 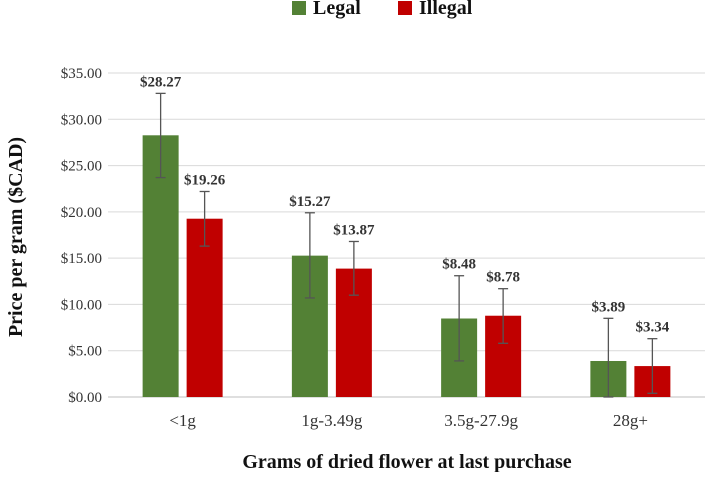 I want to click on x-axis-ticks: <1g 1g-3.49g 3.5g-27.9g 28g+, so click(x=408, y=420).